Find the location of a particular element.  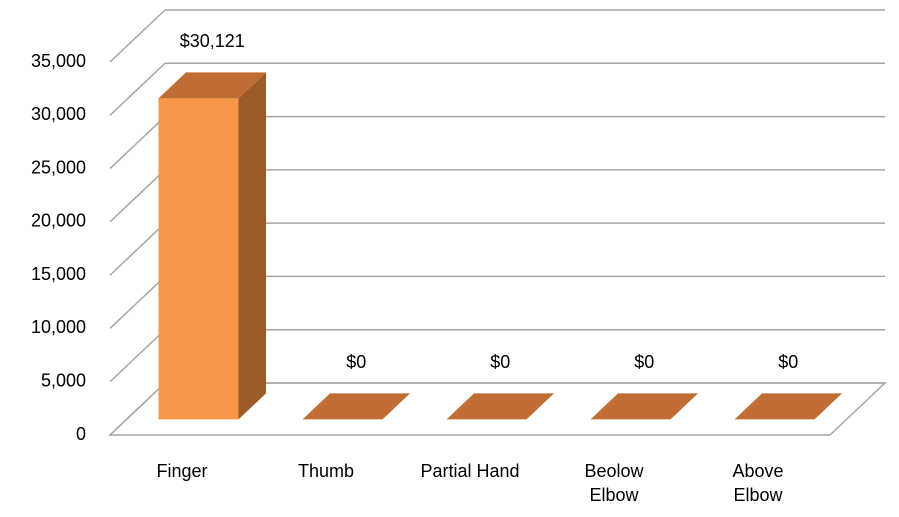

y-tick-label: 25,000 is located at coordinates (58, 167).